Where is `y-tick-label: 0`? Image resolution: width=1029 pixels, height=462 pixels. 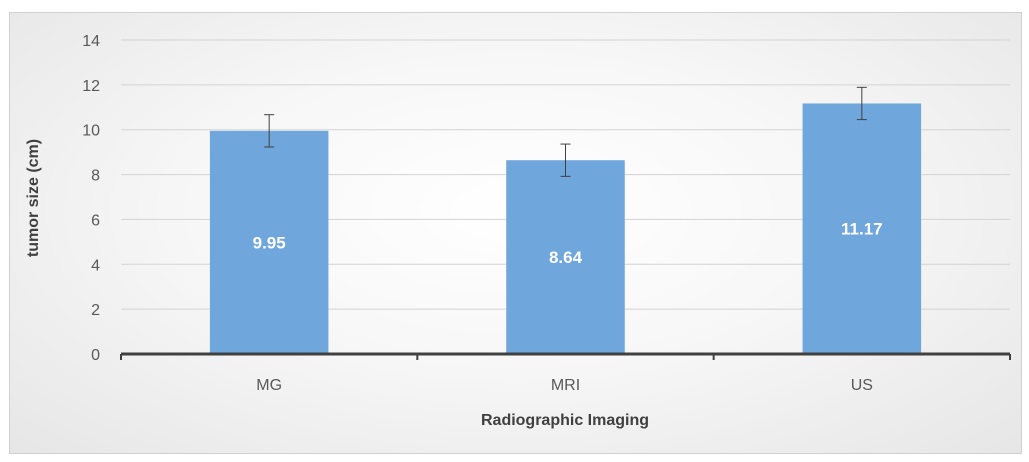 y-tick-label: 0 is located at coordinates (95, 355).